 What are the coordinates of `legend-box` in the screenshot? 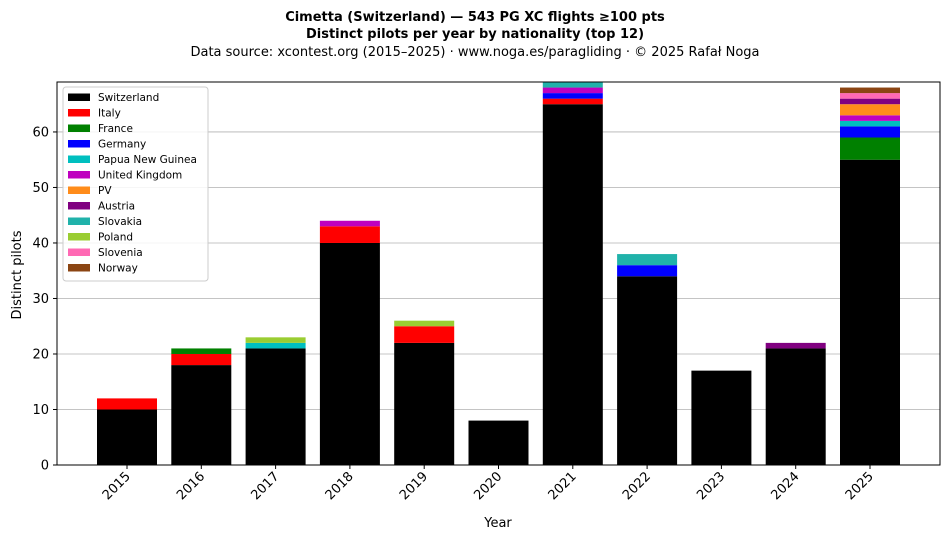 It's located at (135, 184).